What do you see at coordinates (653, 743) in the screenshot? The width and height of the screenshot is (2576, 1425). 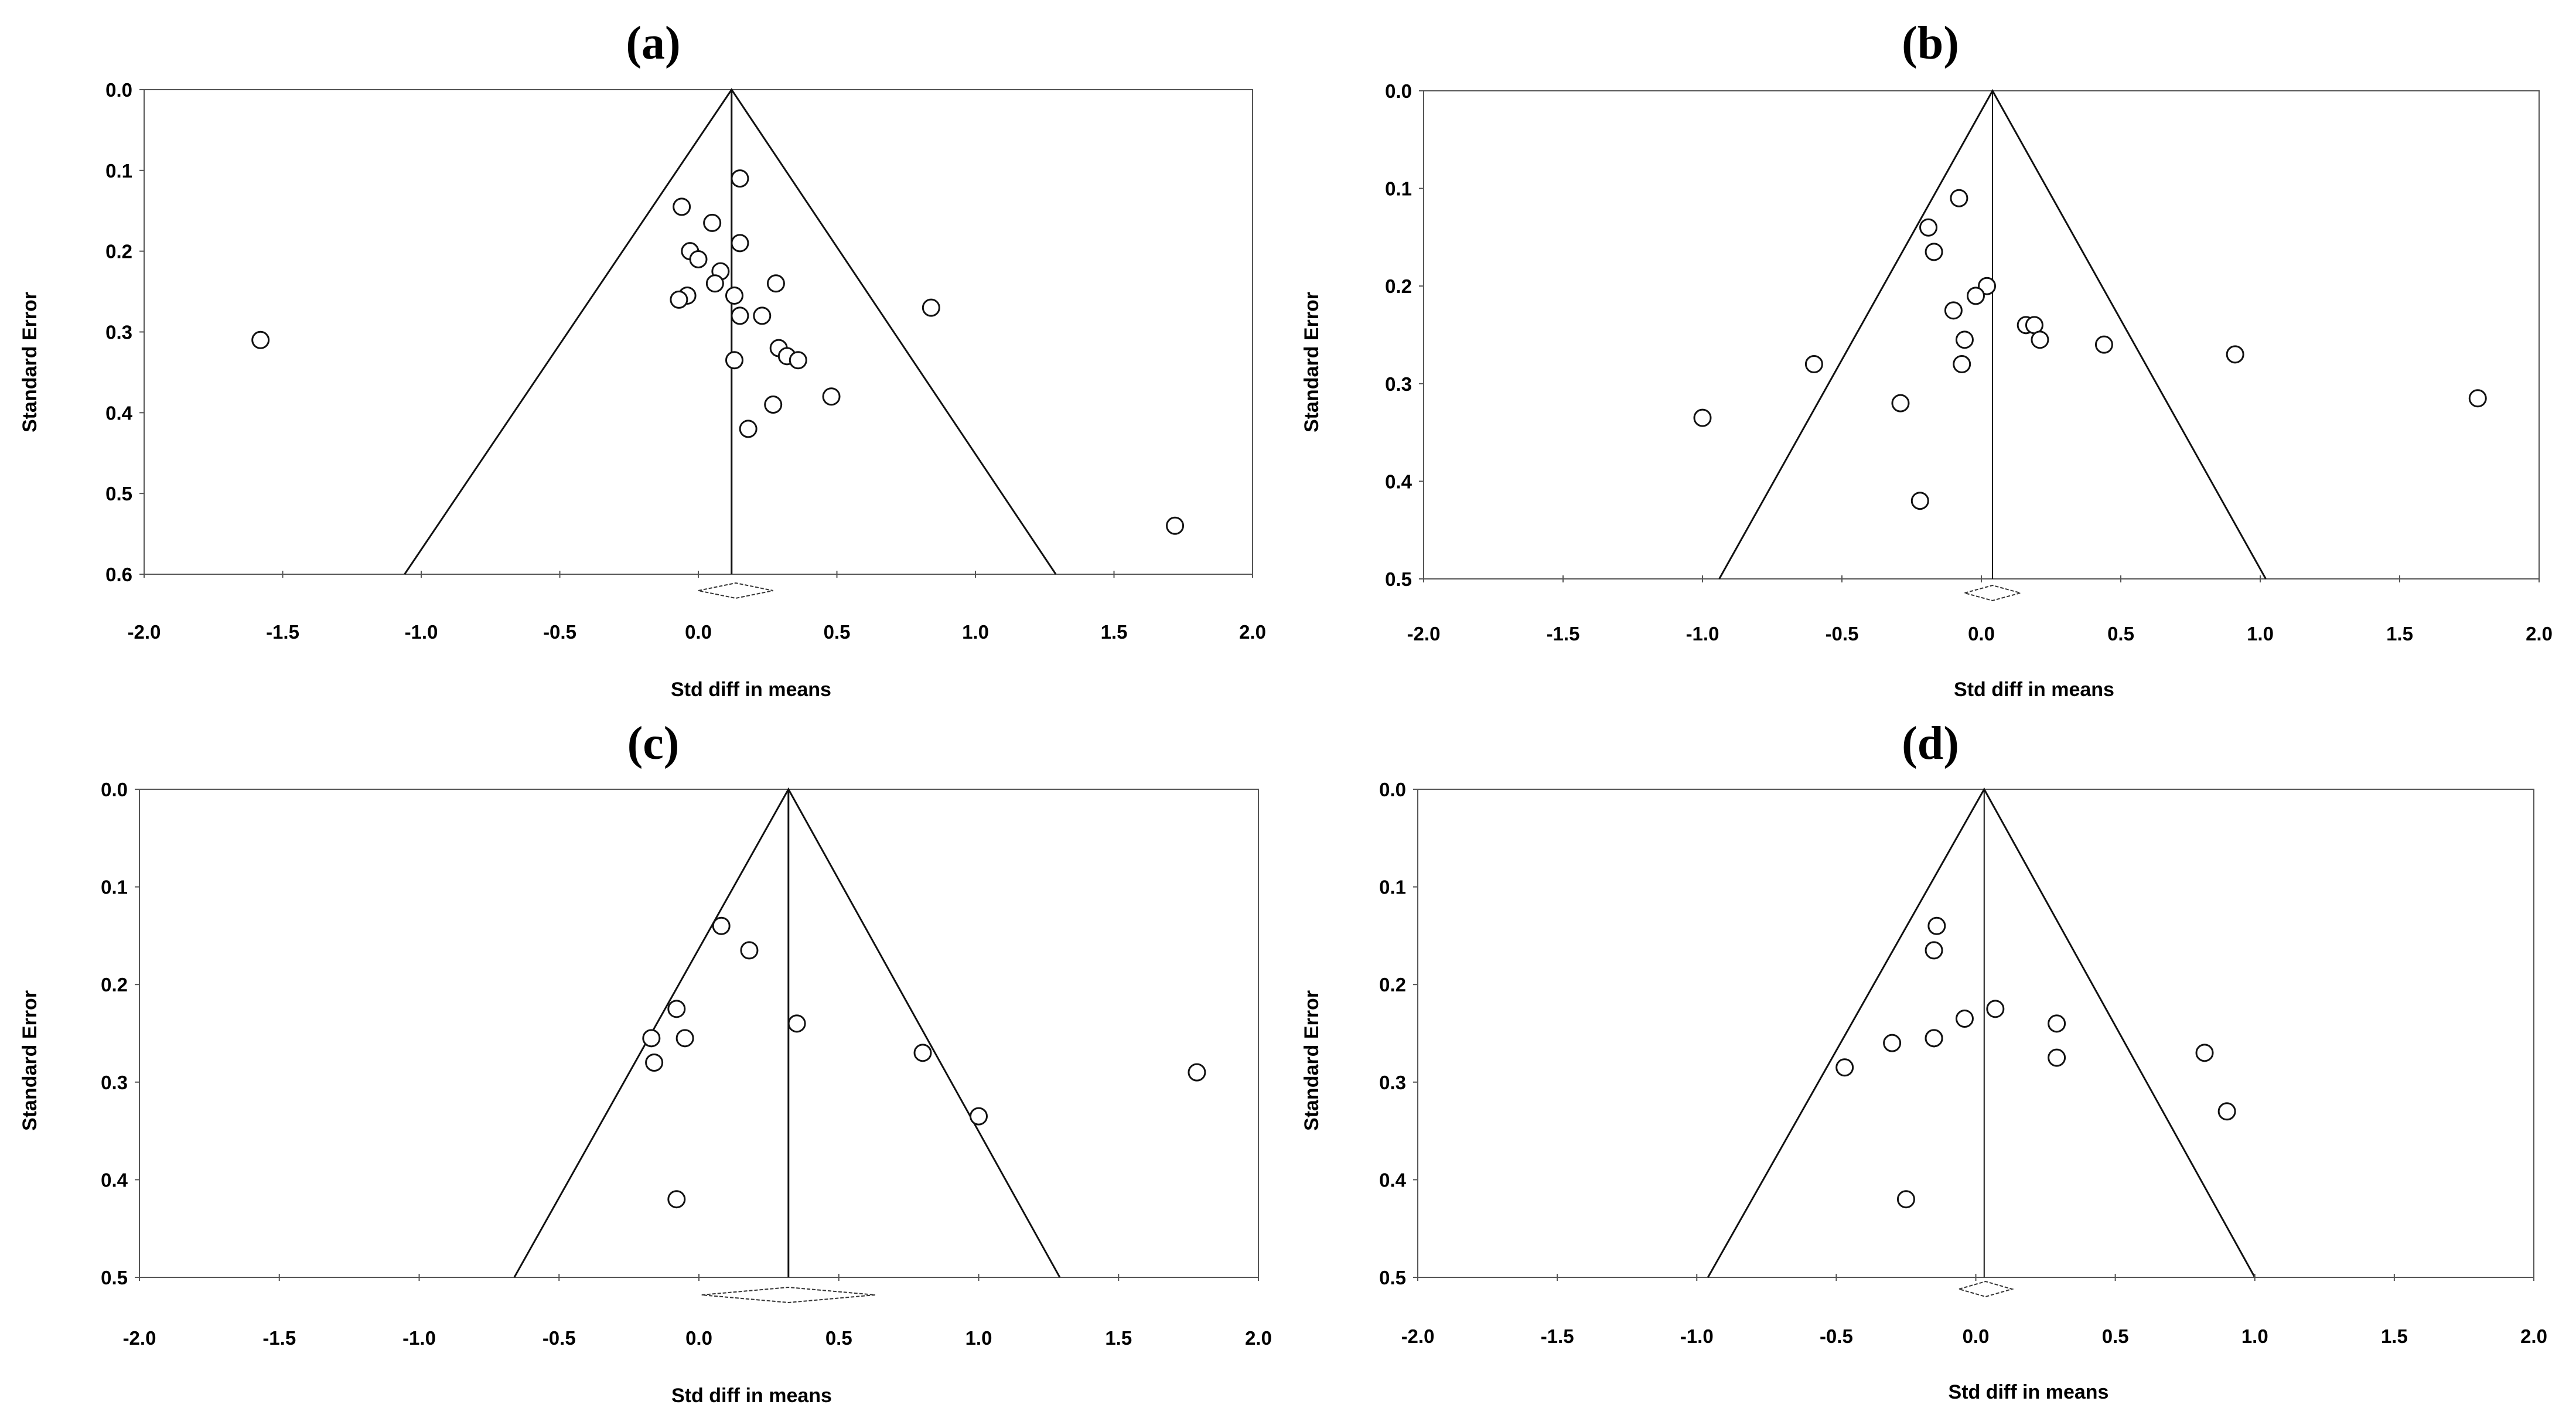 I see `panel-title: (c)` at bounding box center [653, 743].